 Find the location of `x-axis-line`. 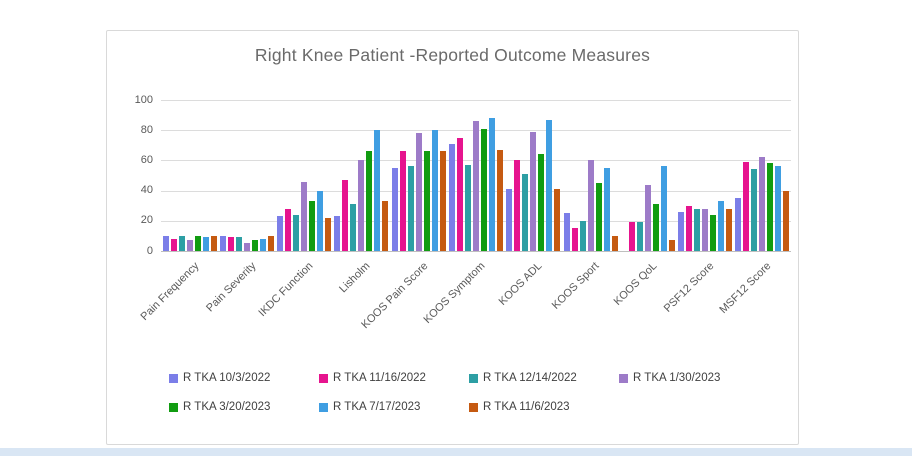

x-axis-line is located at coordinates (476, 251).